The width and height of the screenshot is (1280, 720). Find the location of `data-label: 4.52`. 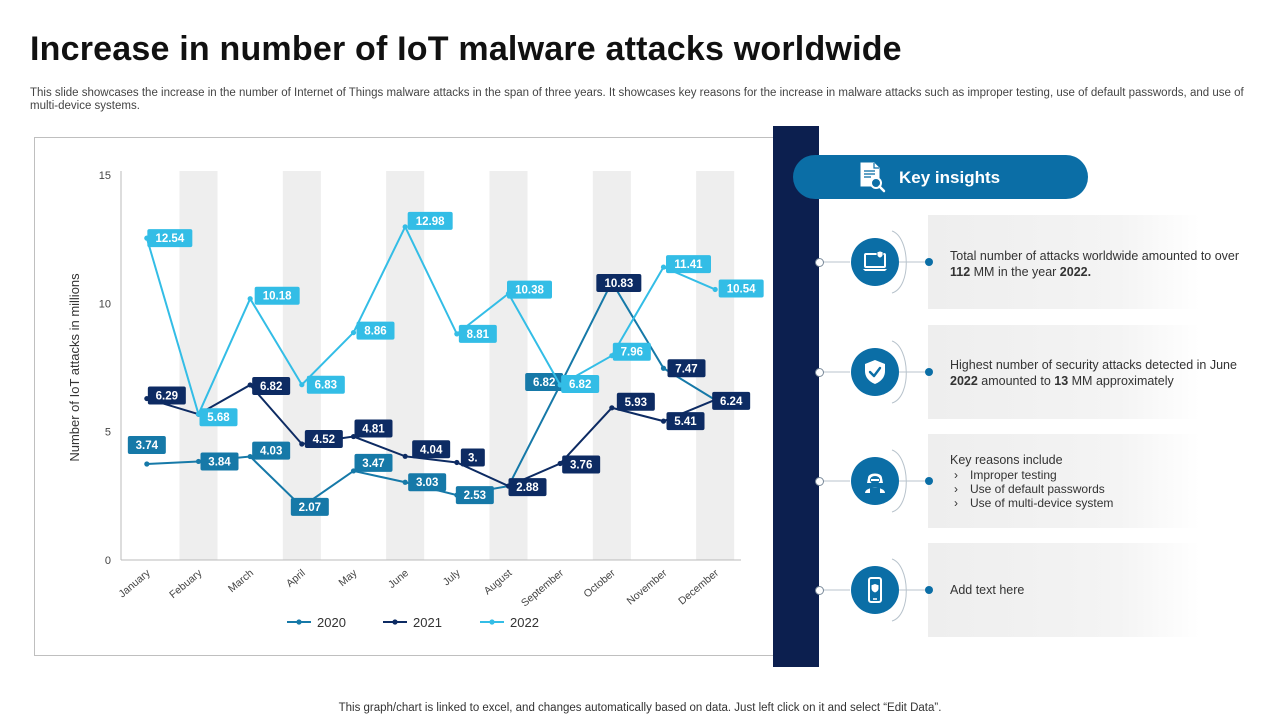

data-label: 4.52 is located at coordinates (324, 440).